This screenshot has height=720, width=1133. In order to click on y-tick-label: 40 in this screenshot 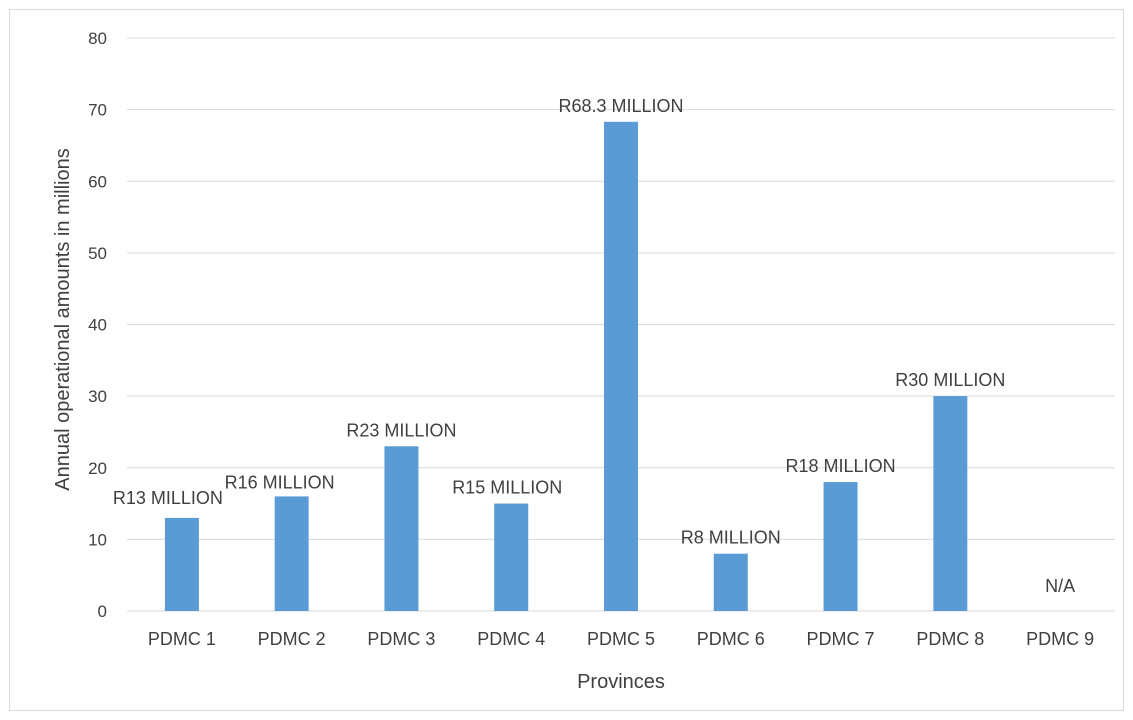, I will do `click(97, 325)`.